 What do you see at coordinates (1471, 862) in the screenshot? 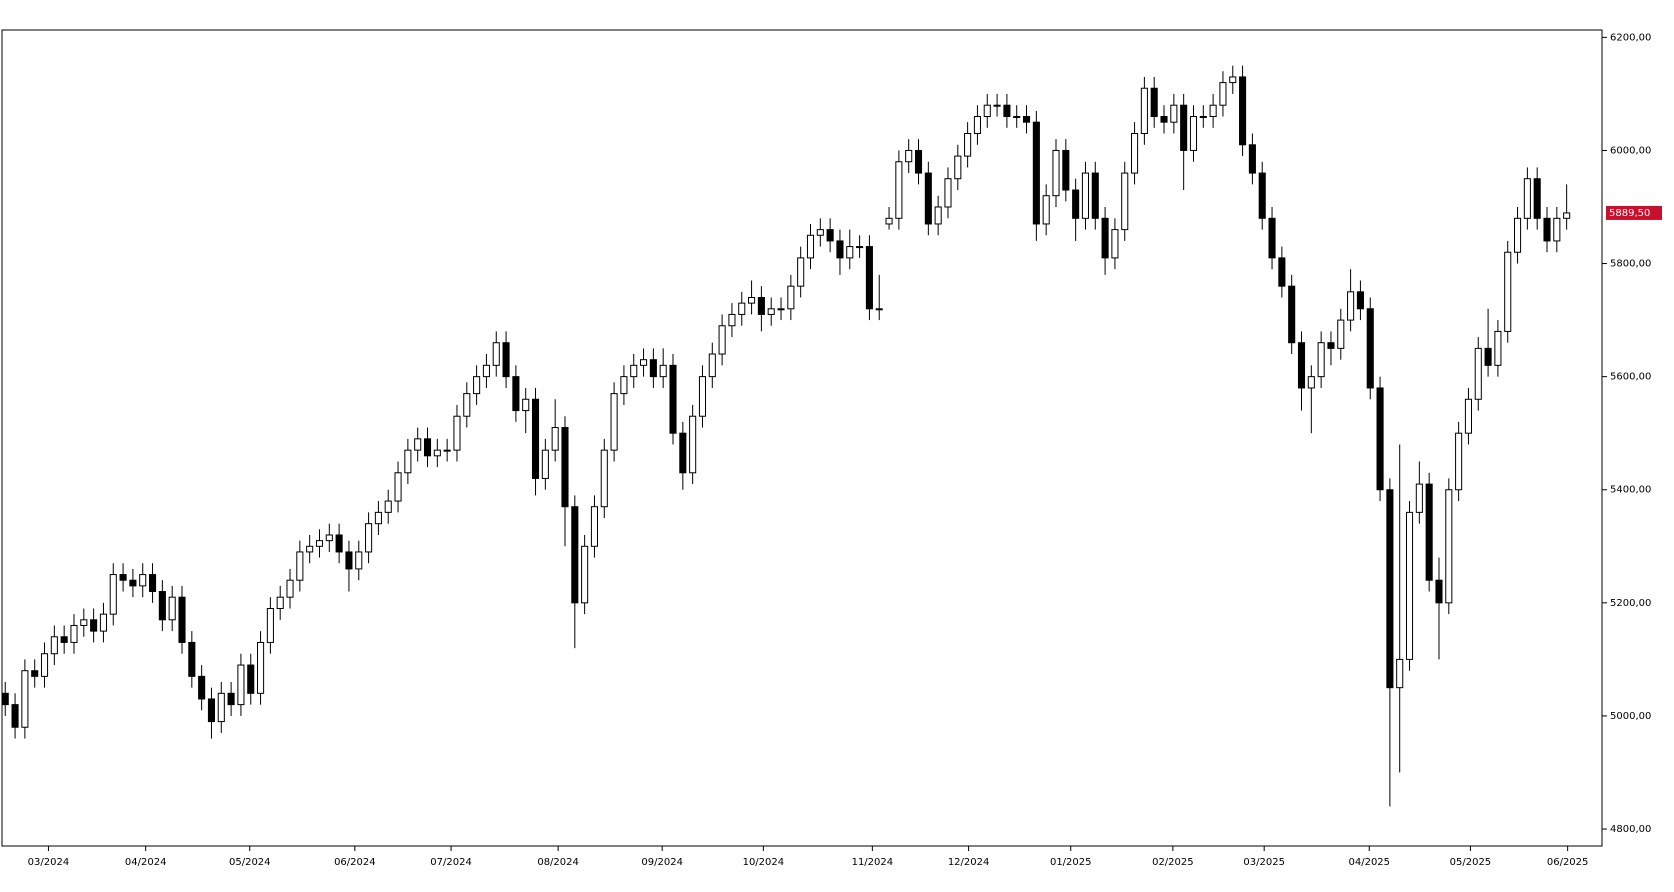
I see `x-tick-label: 05/2025` at bounding box center [1471, 862].